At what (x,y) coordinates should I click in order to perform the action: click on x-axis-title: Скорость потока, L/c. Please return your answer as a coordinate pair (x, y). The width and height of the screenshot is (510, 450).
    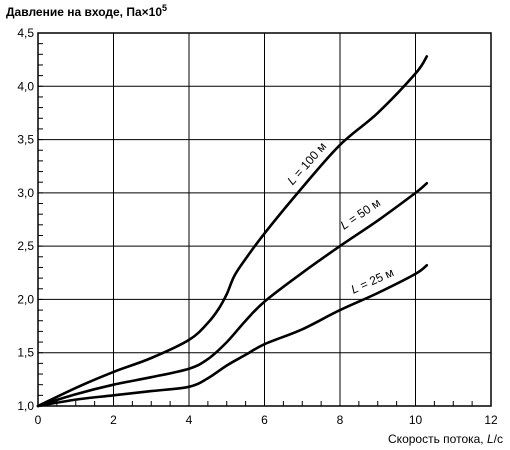
    Looking at the image, I should click on (445, 439).